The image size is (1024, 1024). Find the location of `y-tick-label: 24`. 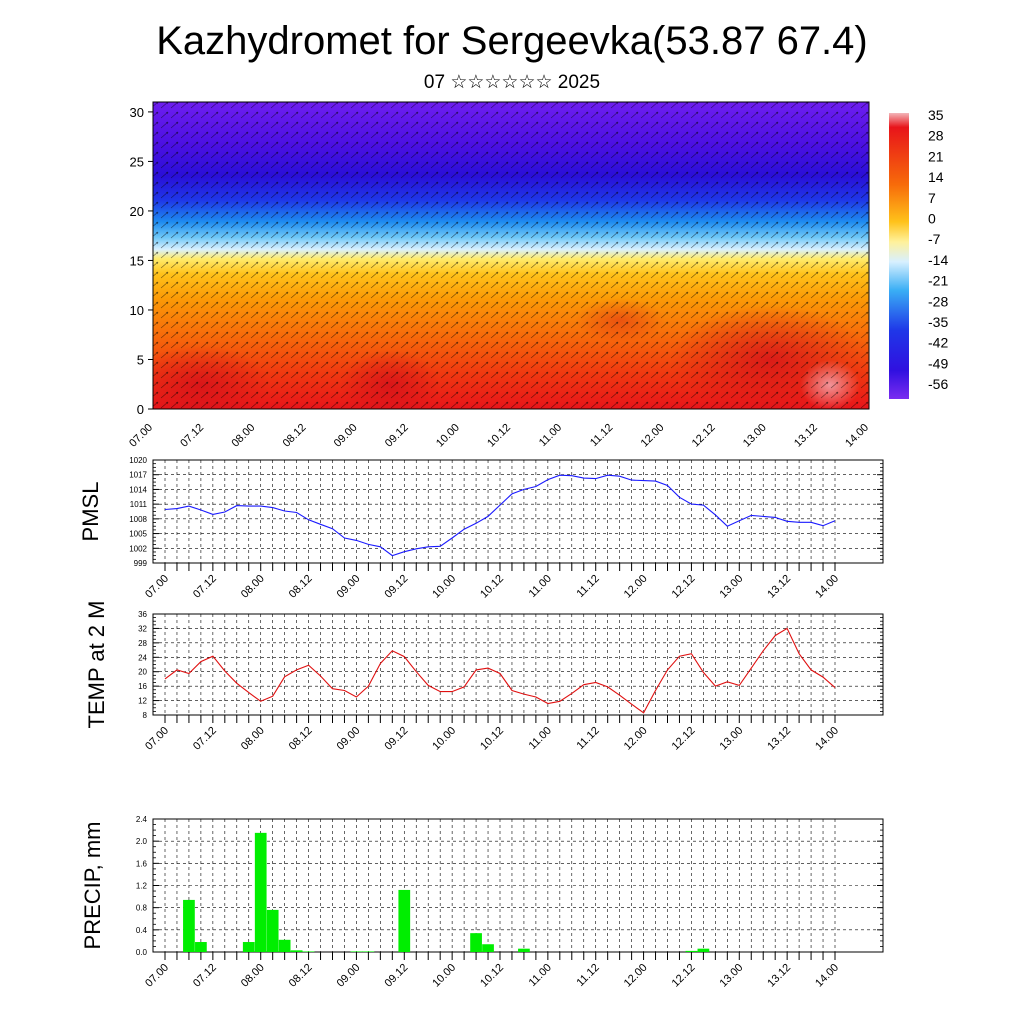

y-tick-label: 24 is located at coordinates (142, 657).